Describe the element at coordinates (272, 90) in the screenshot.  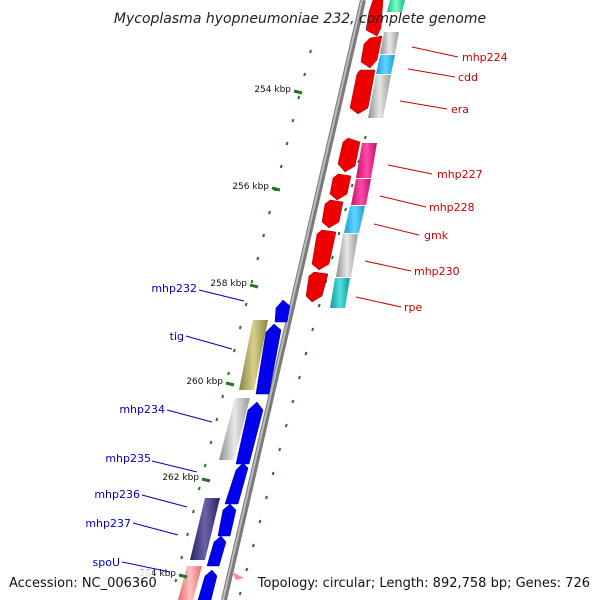
I see `tick-label: 254 kbp` at that location.